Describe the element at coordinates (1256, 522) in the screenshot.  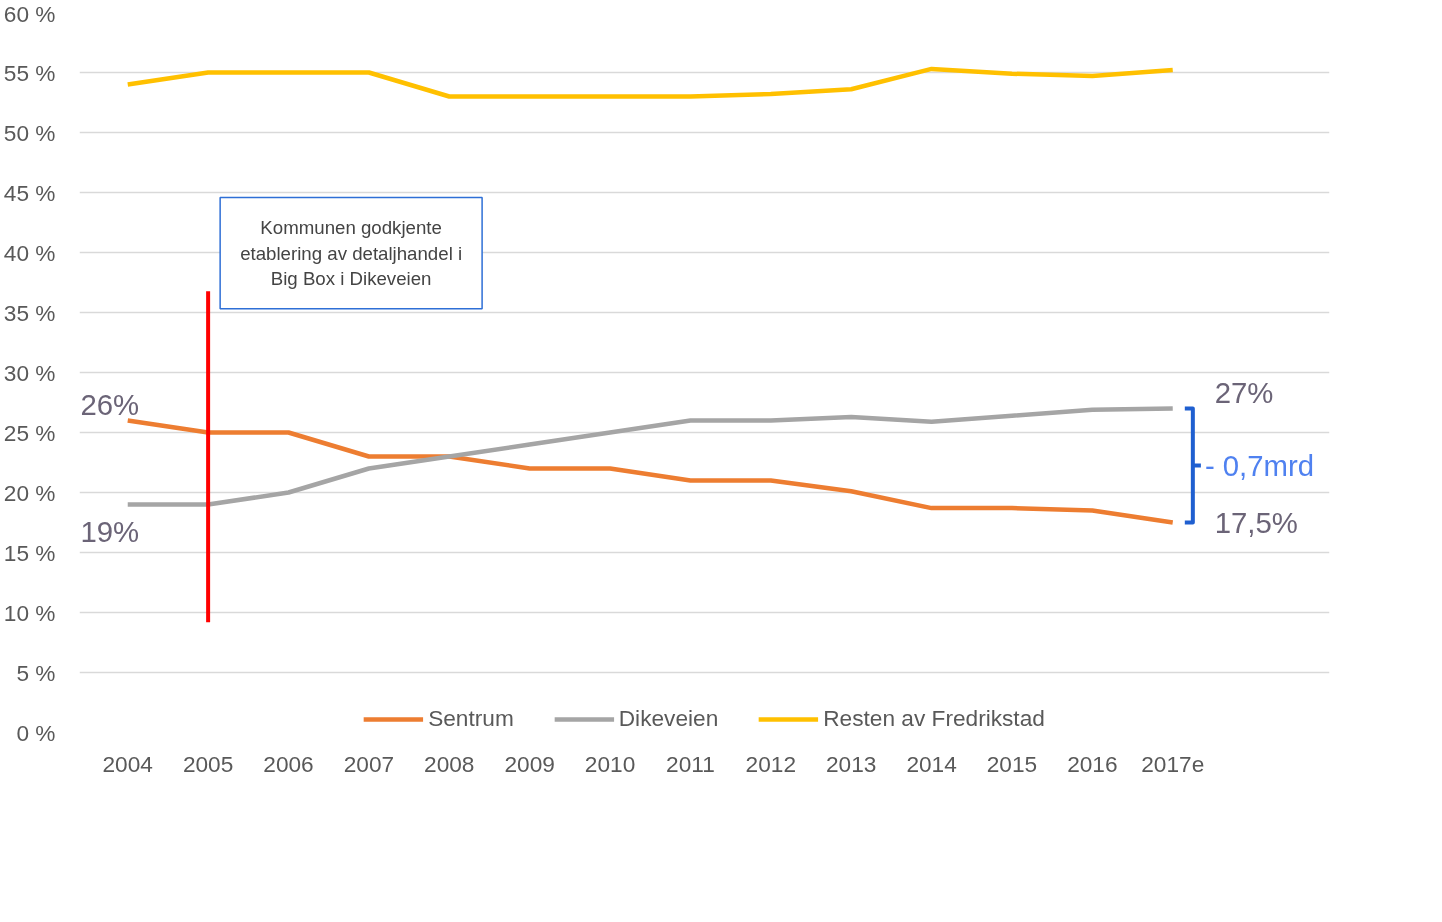
I see `annotation: 17,5%` at that location.